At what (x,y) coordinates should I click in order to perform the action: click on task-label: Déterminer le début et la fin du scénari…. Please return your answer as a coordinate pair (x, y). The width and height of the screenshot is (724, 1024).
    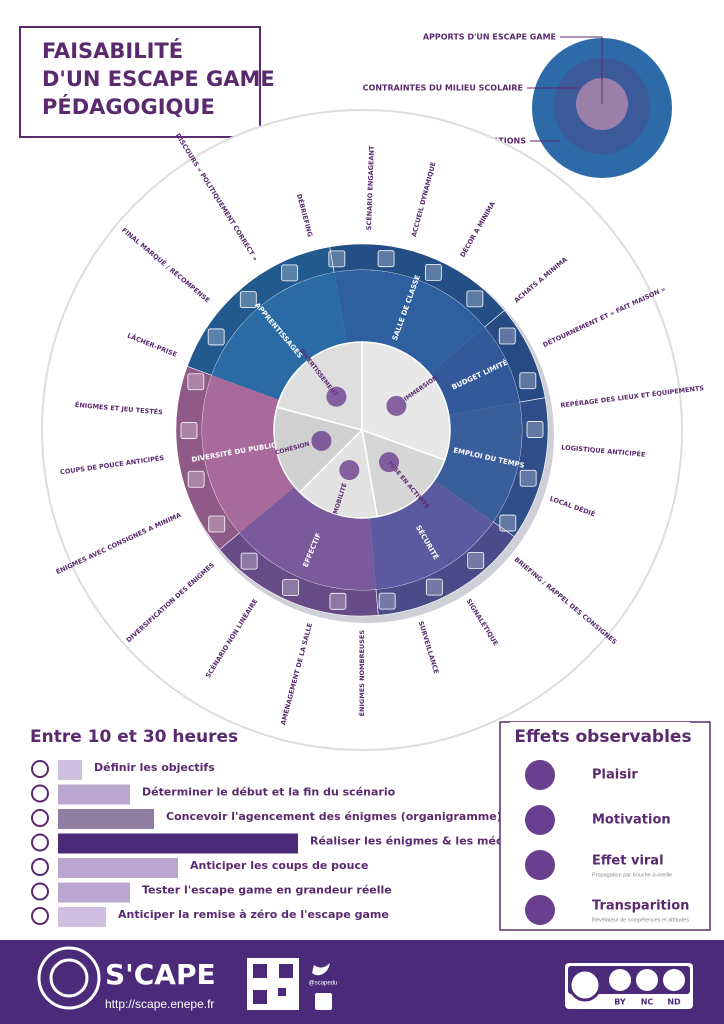
    Looking at the image, I should click on (269, 792).